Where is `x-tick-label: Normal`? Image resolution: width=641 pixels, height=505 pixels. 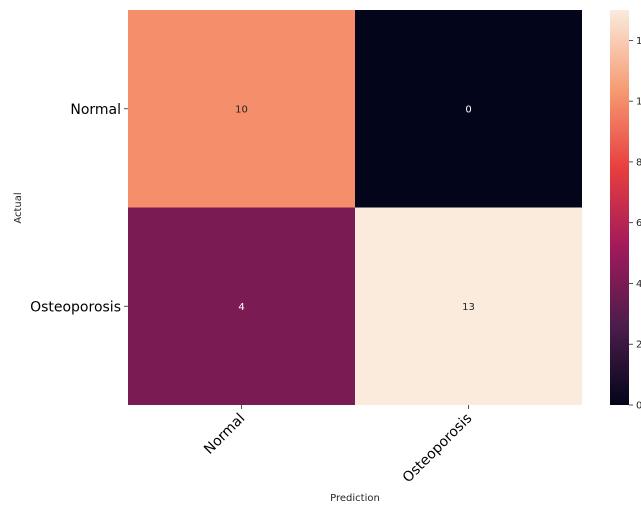
x-tick-label: Normal is located at coordinates (224, 434).